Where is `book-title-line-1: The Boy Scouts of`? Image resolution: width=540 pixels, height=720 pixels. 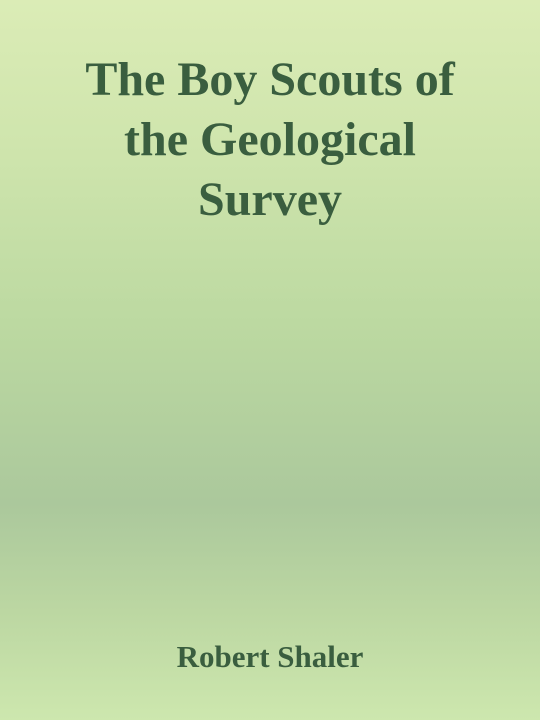 book-title-line-1: The Boy Scouts of is located at coordinates (270, 79).